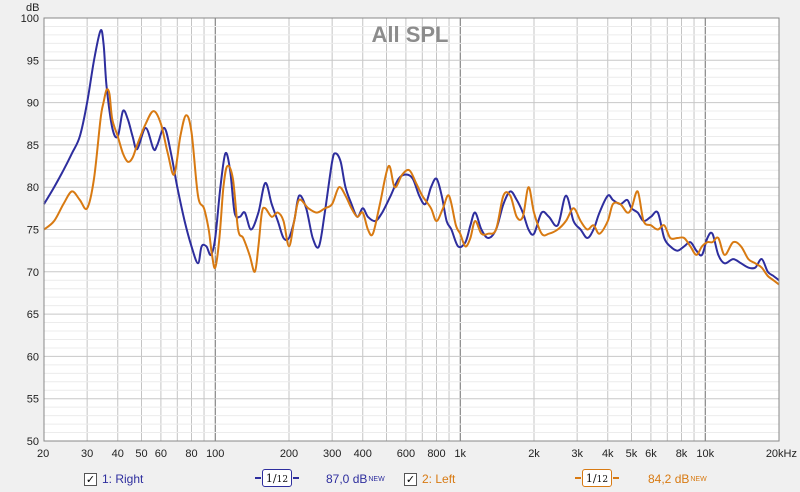 The height and width of the screenshot is (492, 800). I want to click on legend-label-right: 1: Right, so click(123, 479).